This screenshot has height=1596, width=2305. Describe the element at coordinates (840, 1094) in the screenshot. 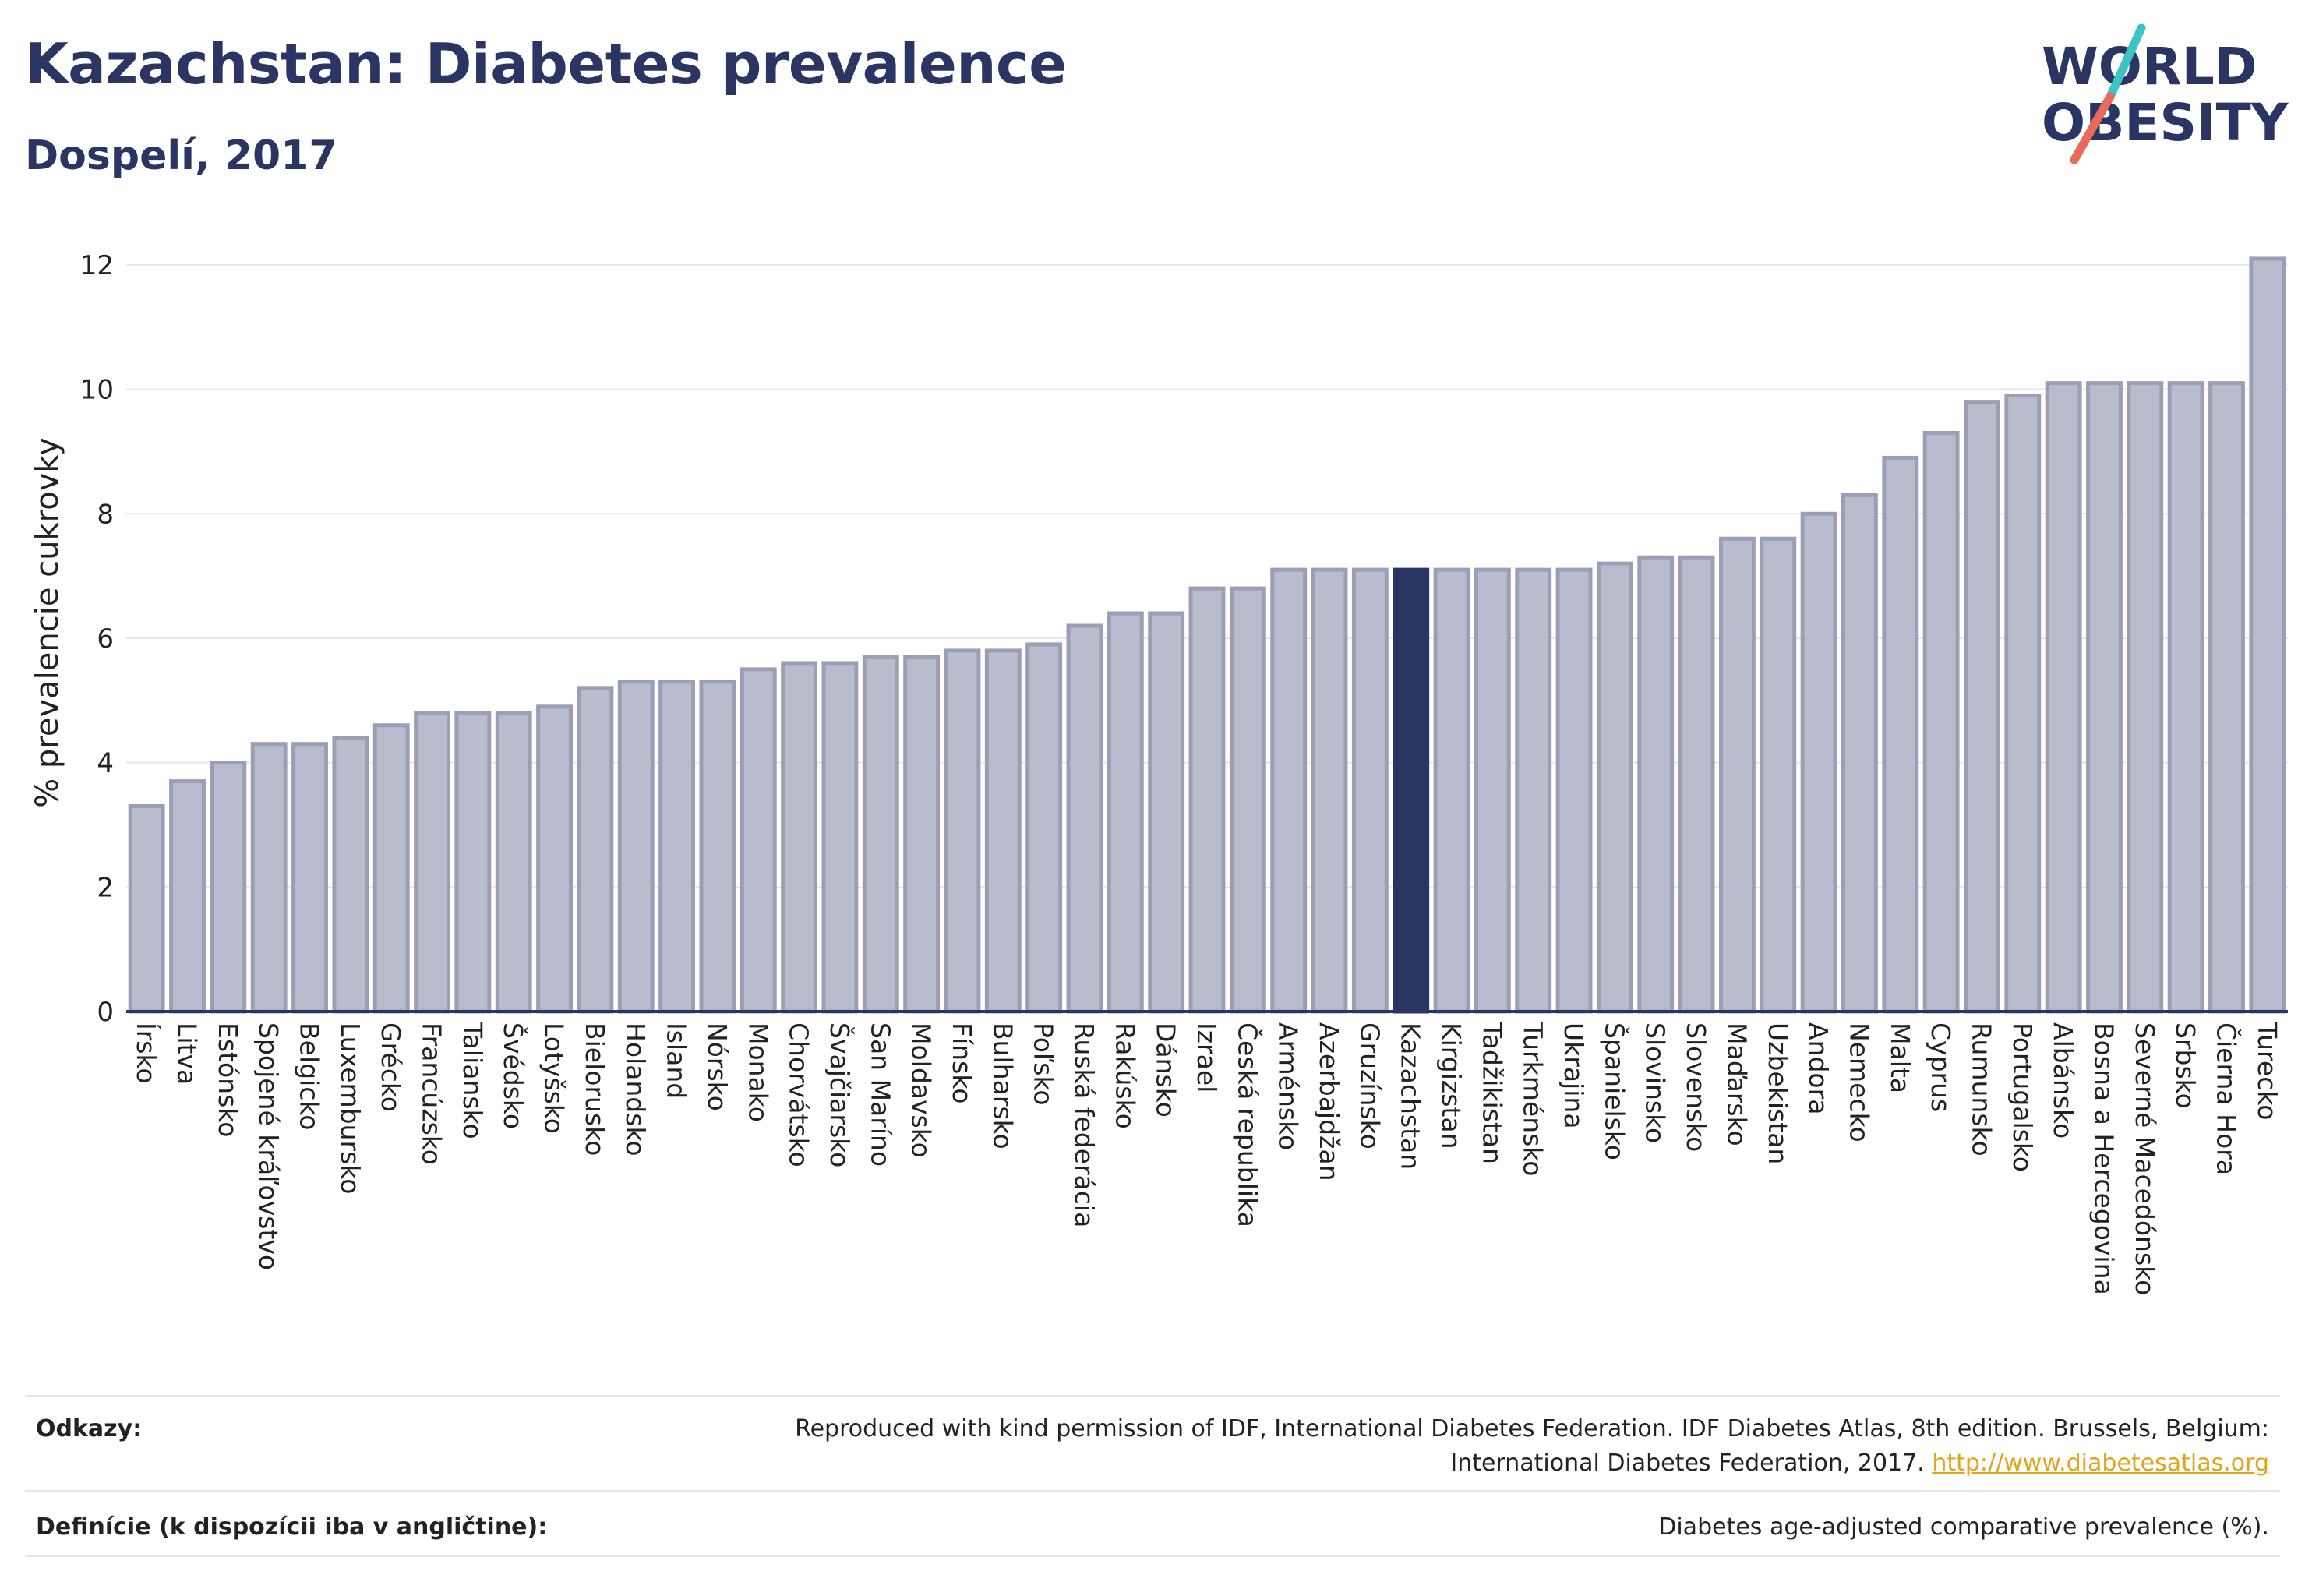

I see `x-category-label: Švajčiarsko` at that location.